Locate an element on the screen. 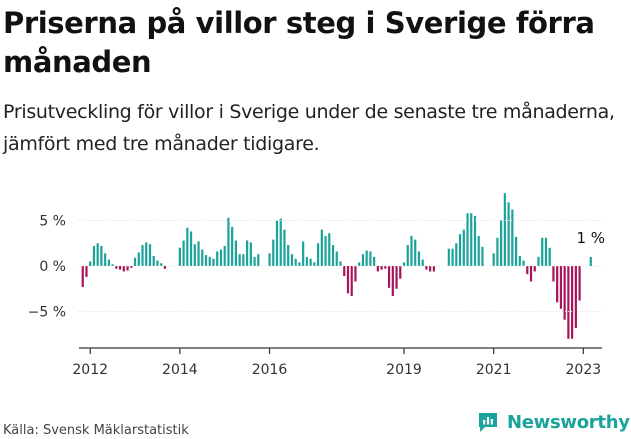  annotations: 1 % is located at coordinates (591, 238).